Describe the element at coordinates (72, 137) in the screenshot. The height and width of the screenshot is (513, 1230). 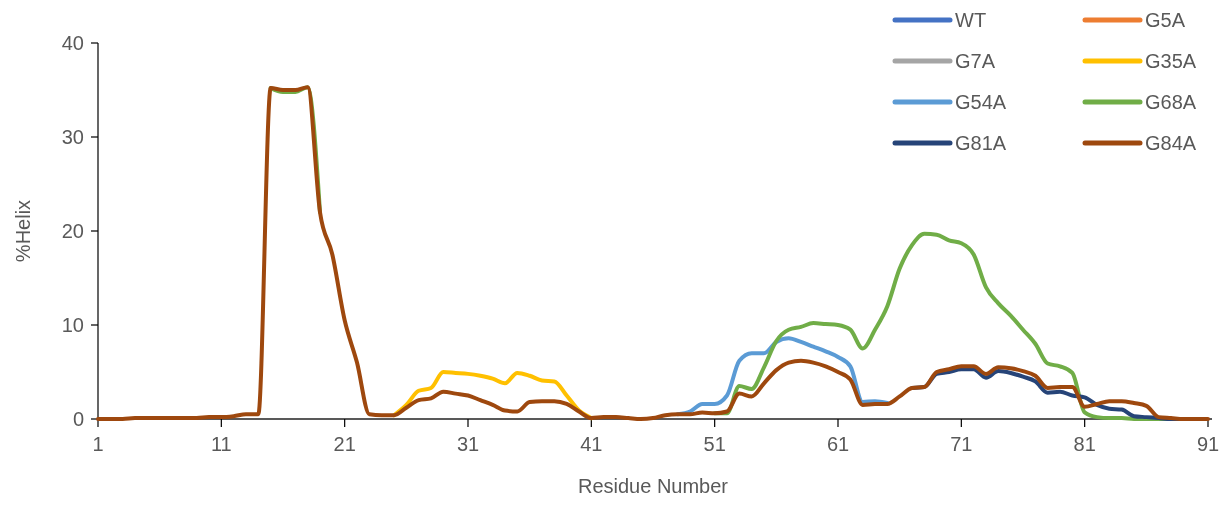
I see `y-tick-label: 30` at that location.